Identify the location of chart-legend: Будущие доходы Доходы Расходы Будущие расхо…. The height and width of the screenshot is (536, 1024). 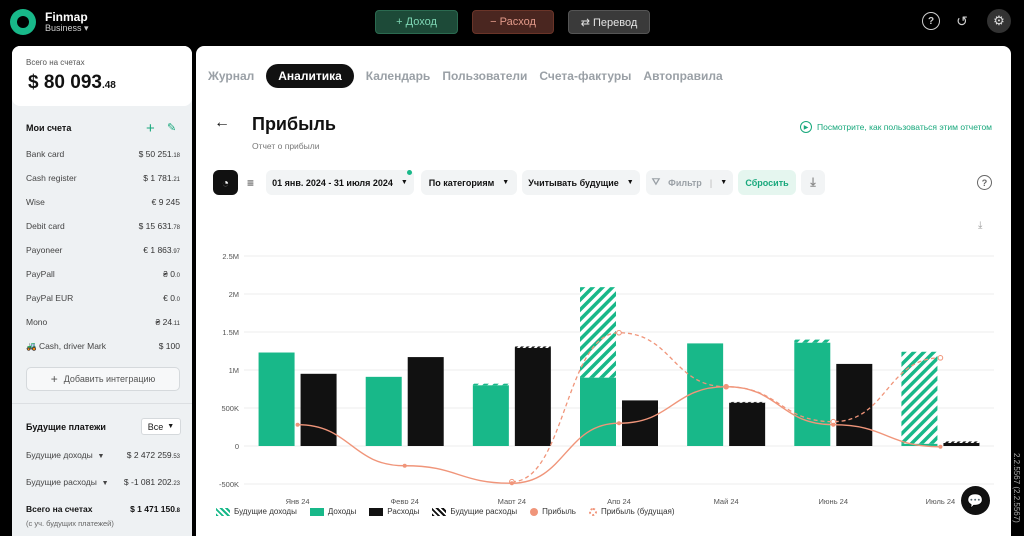
(445, 511).